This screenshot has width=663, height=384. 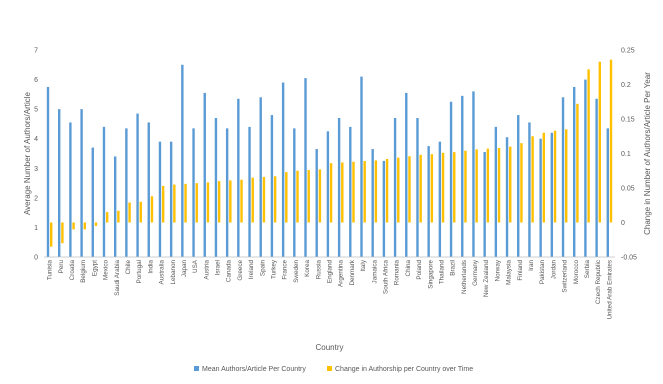 I want to click on bar-change-turkey, so click(x=275, y=199).